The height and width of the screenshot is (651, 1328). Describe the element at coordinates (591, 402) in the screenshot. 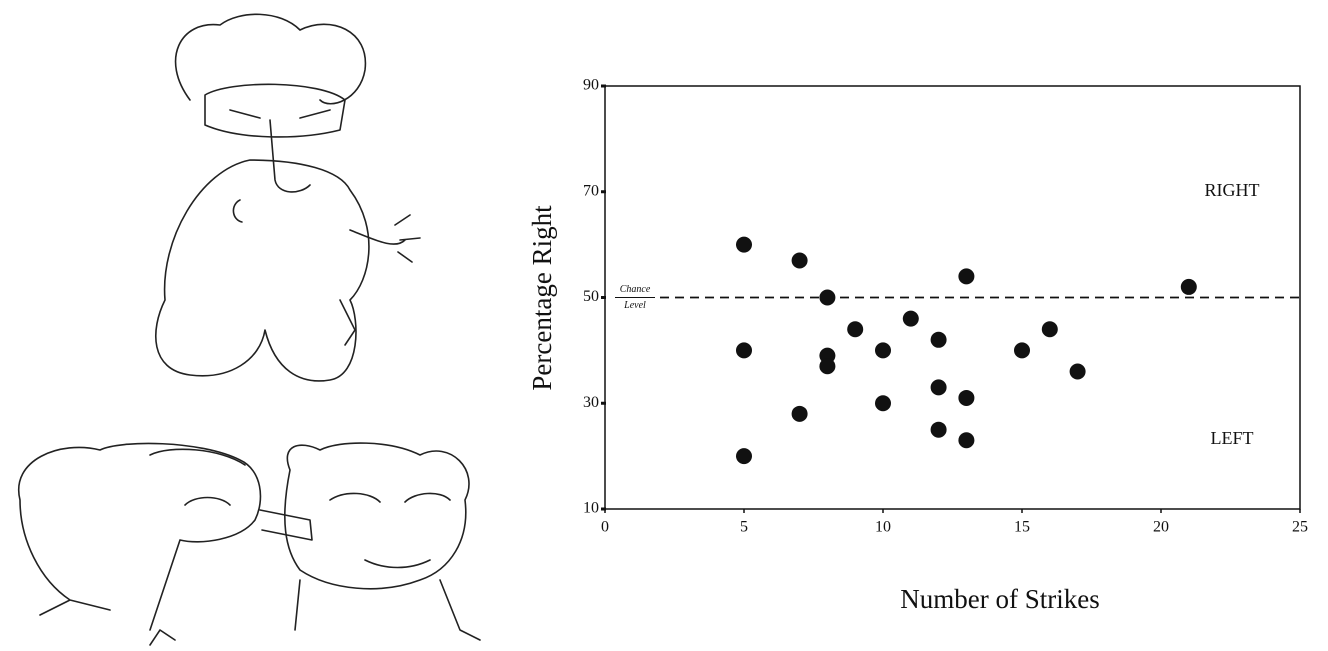

I see `y-tick-label: 30` at that location.